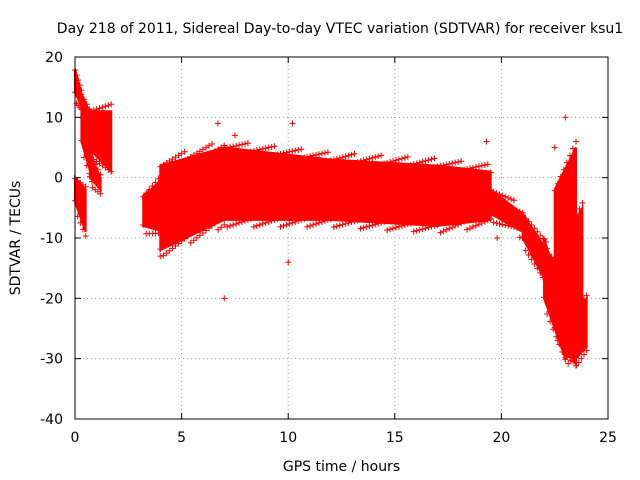 Image resolution: width=640 pixels, height=480 pixels. What do you see at coordinates (51, 360) in the screenshot?
I see `y-tick-label: -30` at bounding box center [51, 360].